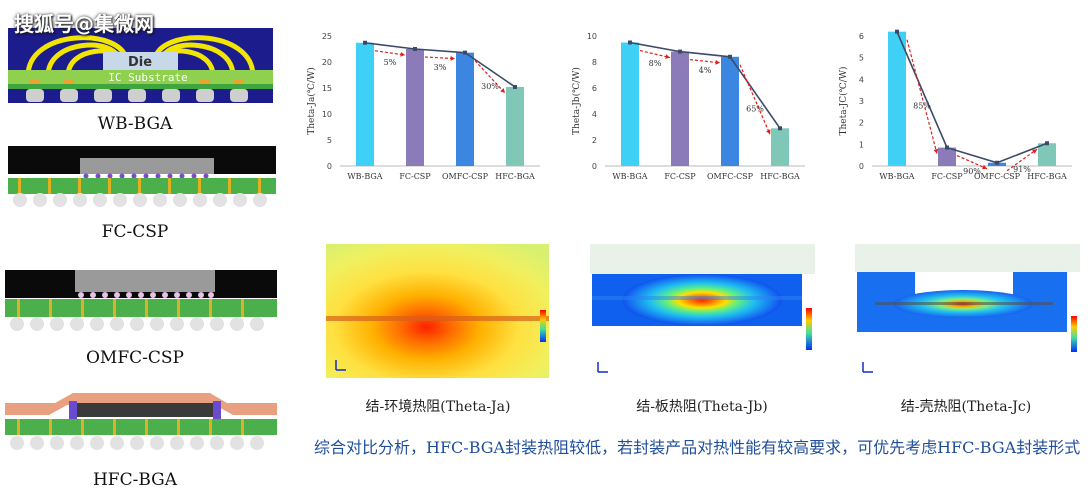 This screenshot has height=500, width=1092. What do you see at coordinates (490, 86) in the screenshot?
I see `change-percent-label: 30%` at bounding box center [490, 86].